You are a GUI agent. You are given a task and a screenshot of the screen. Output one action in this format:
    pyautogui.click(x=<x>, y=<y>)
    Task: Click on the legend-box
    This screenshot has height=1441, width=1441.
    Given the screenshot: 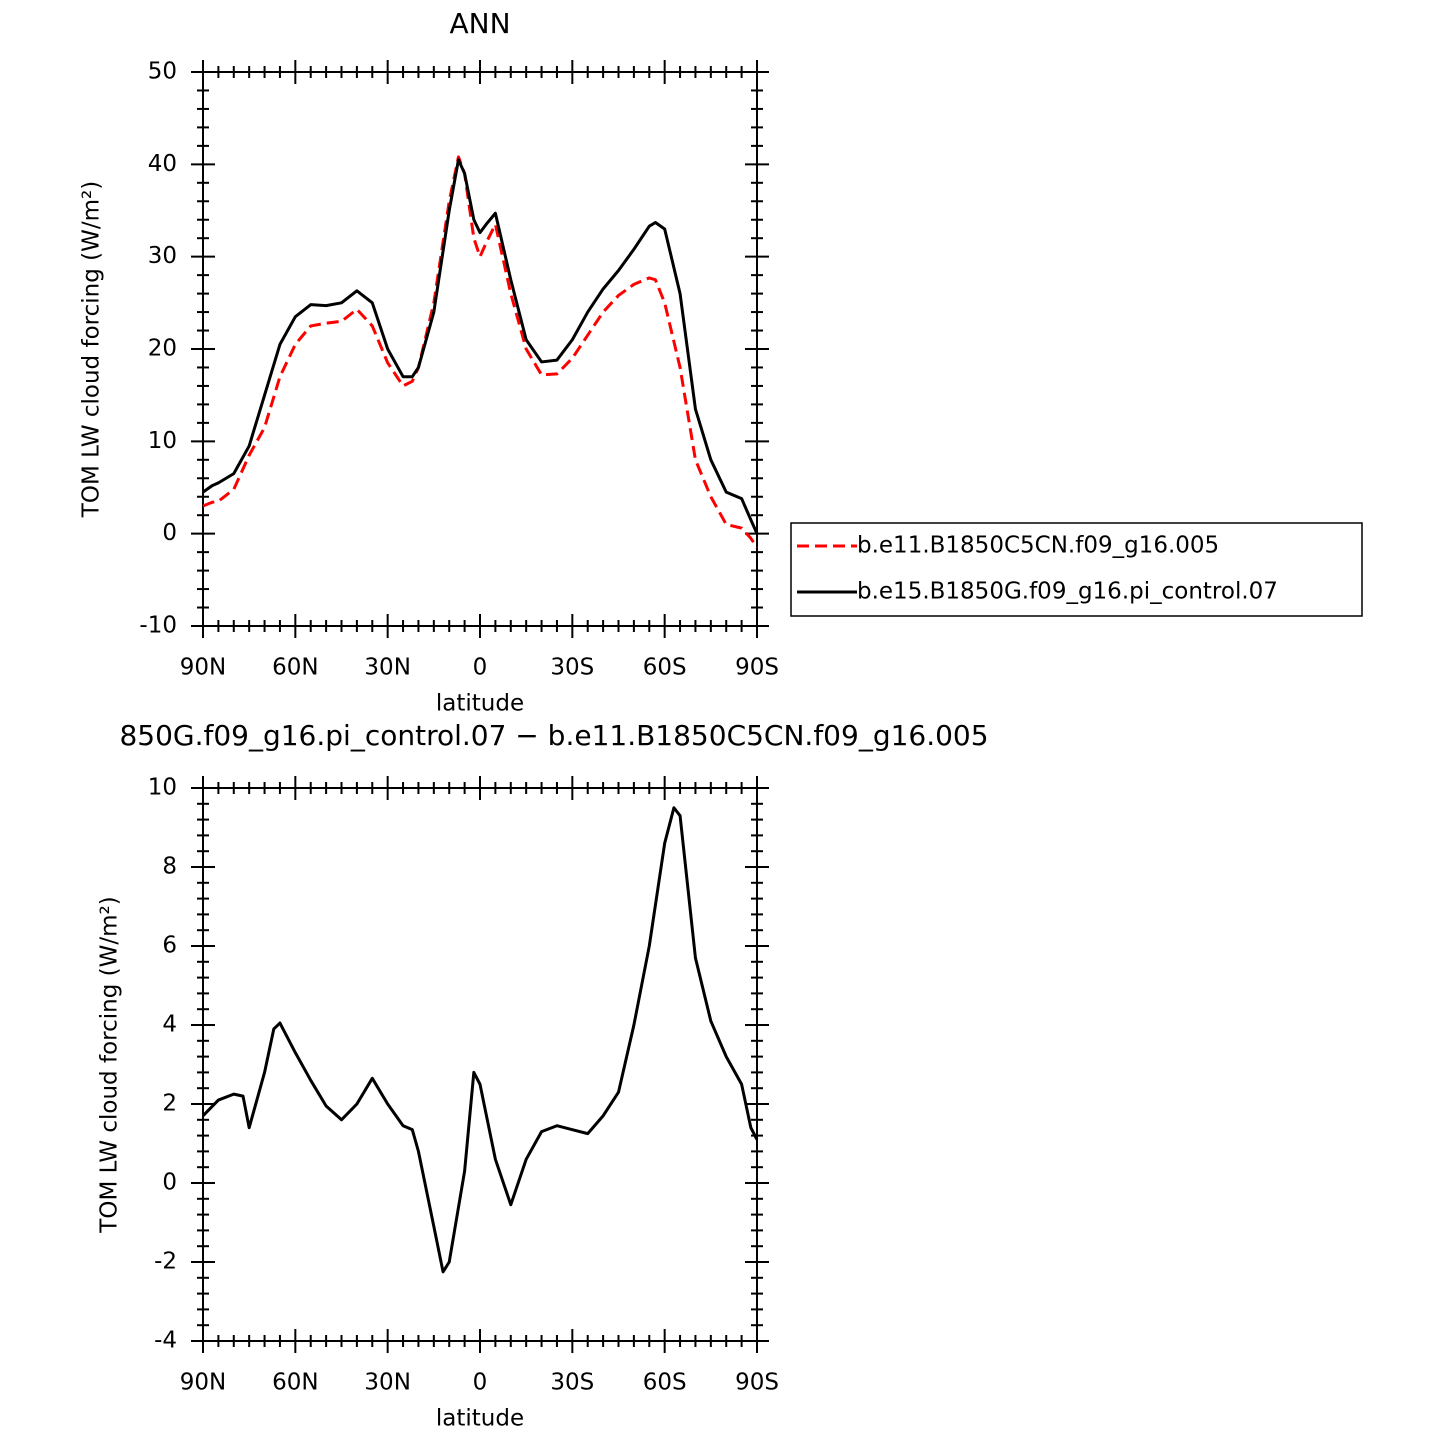 What is the action you would take?
    pyautogui.click(x=1076, y=569)
    